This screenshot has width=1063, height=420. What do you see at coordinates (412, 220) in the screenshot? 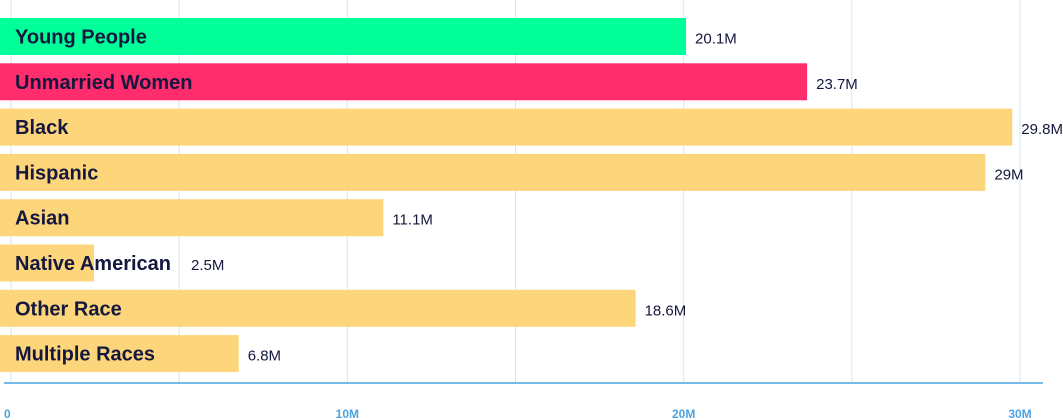
I see `value-label: 11.1M` at bounding box center [412, 220].